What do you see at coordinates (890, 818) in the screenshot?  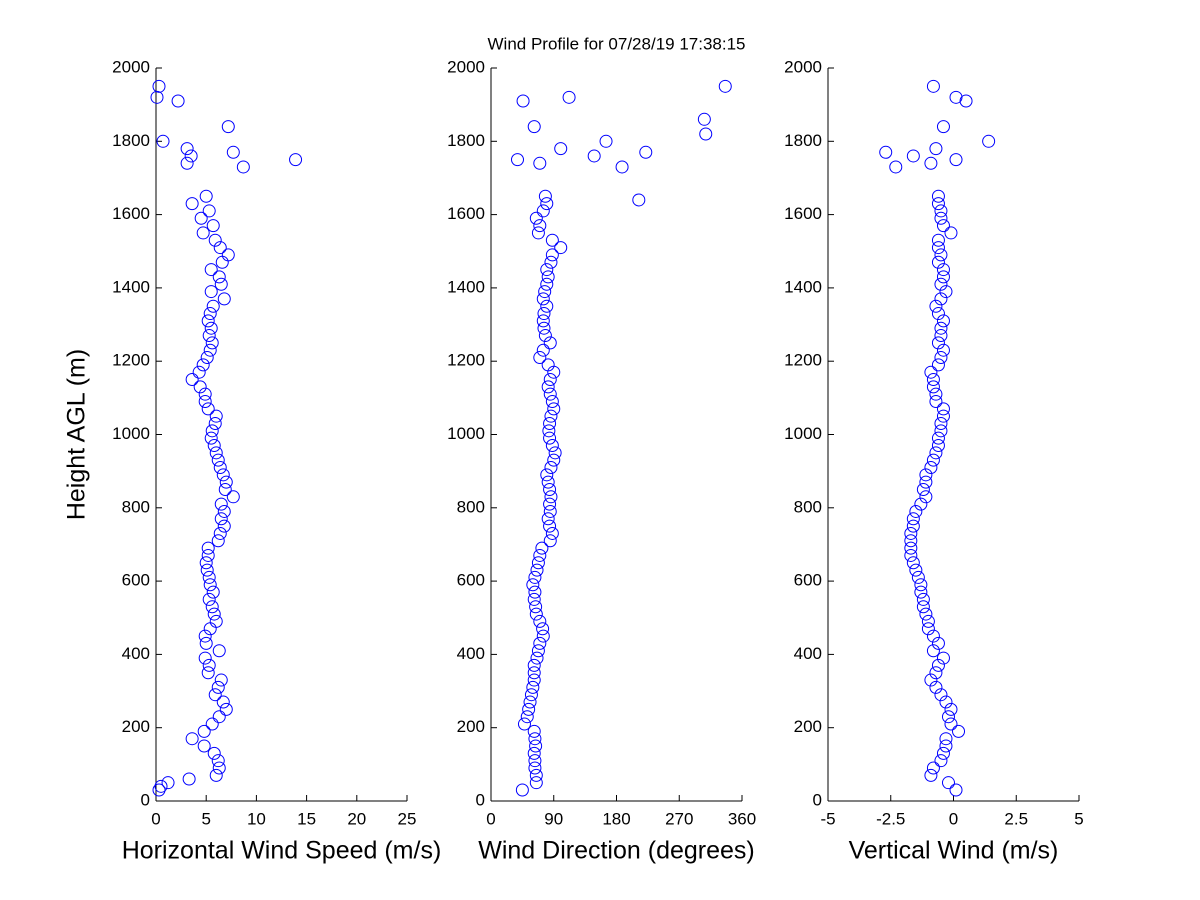 I see `x-tick-label: -2.5` at bounding box center [890, 818].